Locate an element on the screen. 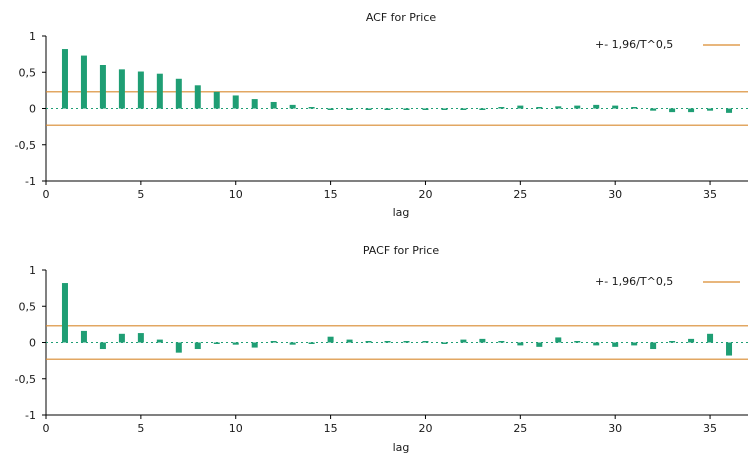 This screenshot has height=459, width=750. pacf-x-tick-label: 5 is located at coordinates (140, 428).